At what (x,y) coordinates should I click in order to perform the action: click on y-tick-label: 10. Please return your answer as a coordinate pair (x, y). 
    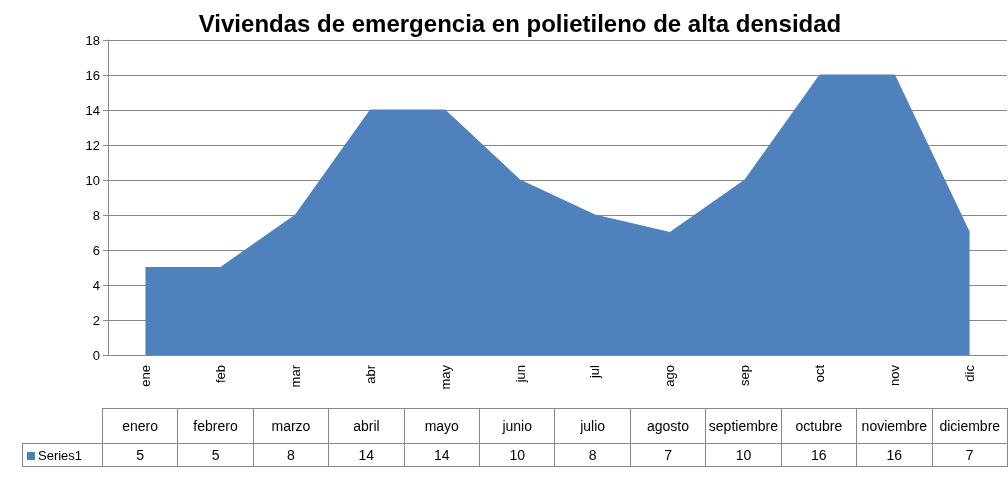
    Looking at the image, I should click on (92, 180).